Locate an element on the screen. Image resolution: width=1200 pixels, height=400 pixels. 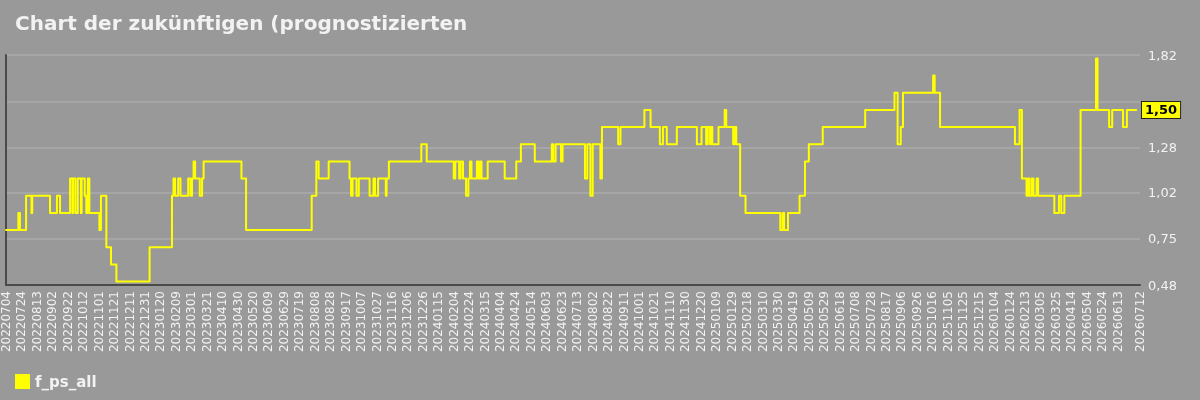
x-tick-label: 20250529 is located at coordinates (824, 322).